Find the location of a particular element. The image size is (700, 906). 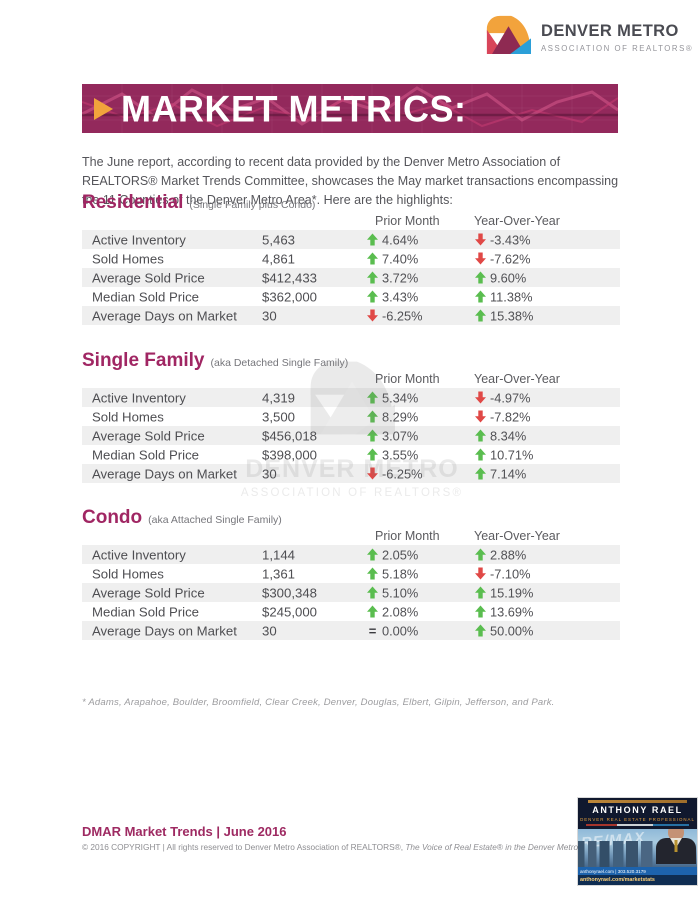

yoy-change: 7.14% is located at coordinates (500, 473).